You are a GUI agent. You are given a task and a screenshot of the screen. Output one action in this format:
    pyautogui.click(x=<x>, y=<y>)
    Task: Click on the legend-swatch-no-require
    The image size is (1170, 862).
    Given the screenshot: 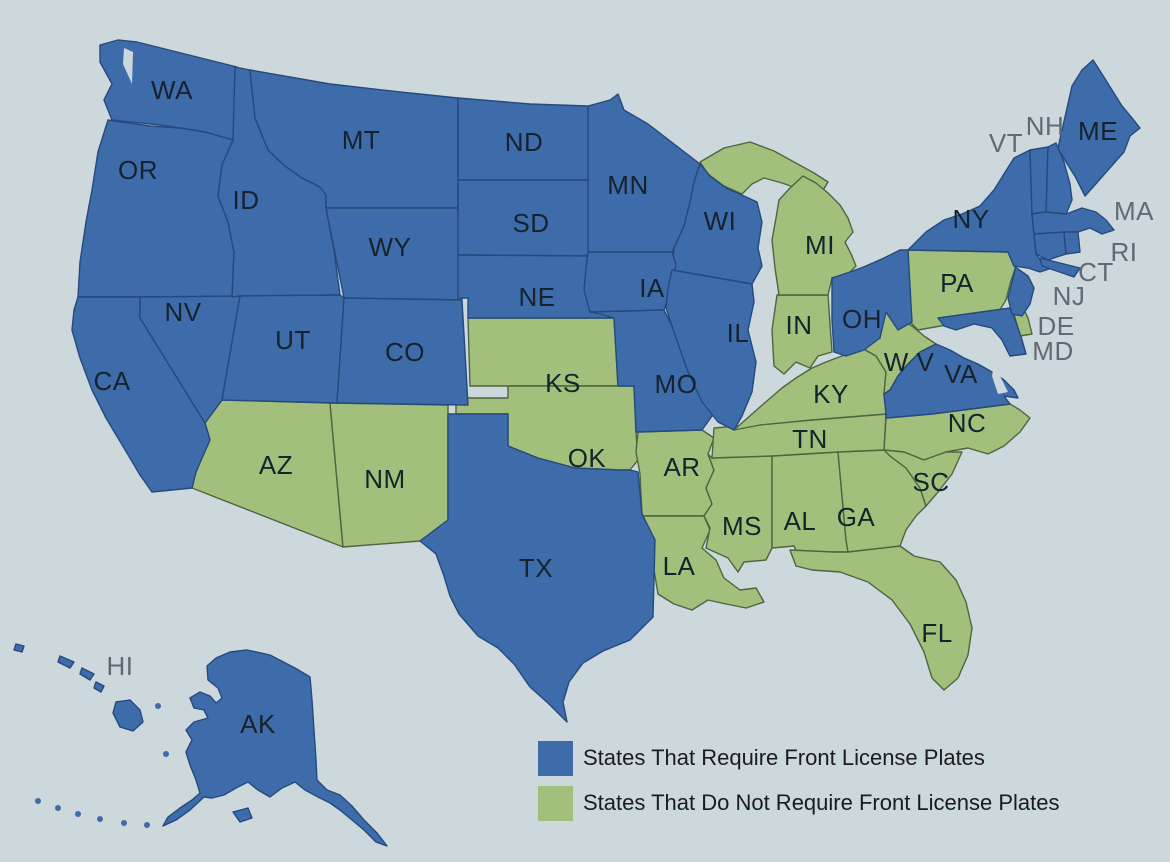 What is the action you would take?
    pyautogui.click(x=555, y=803)
    